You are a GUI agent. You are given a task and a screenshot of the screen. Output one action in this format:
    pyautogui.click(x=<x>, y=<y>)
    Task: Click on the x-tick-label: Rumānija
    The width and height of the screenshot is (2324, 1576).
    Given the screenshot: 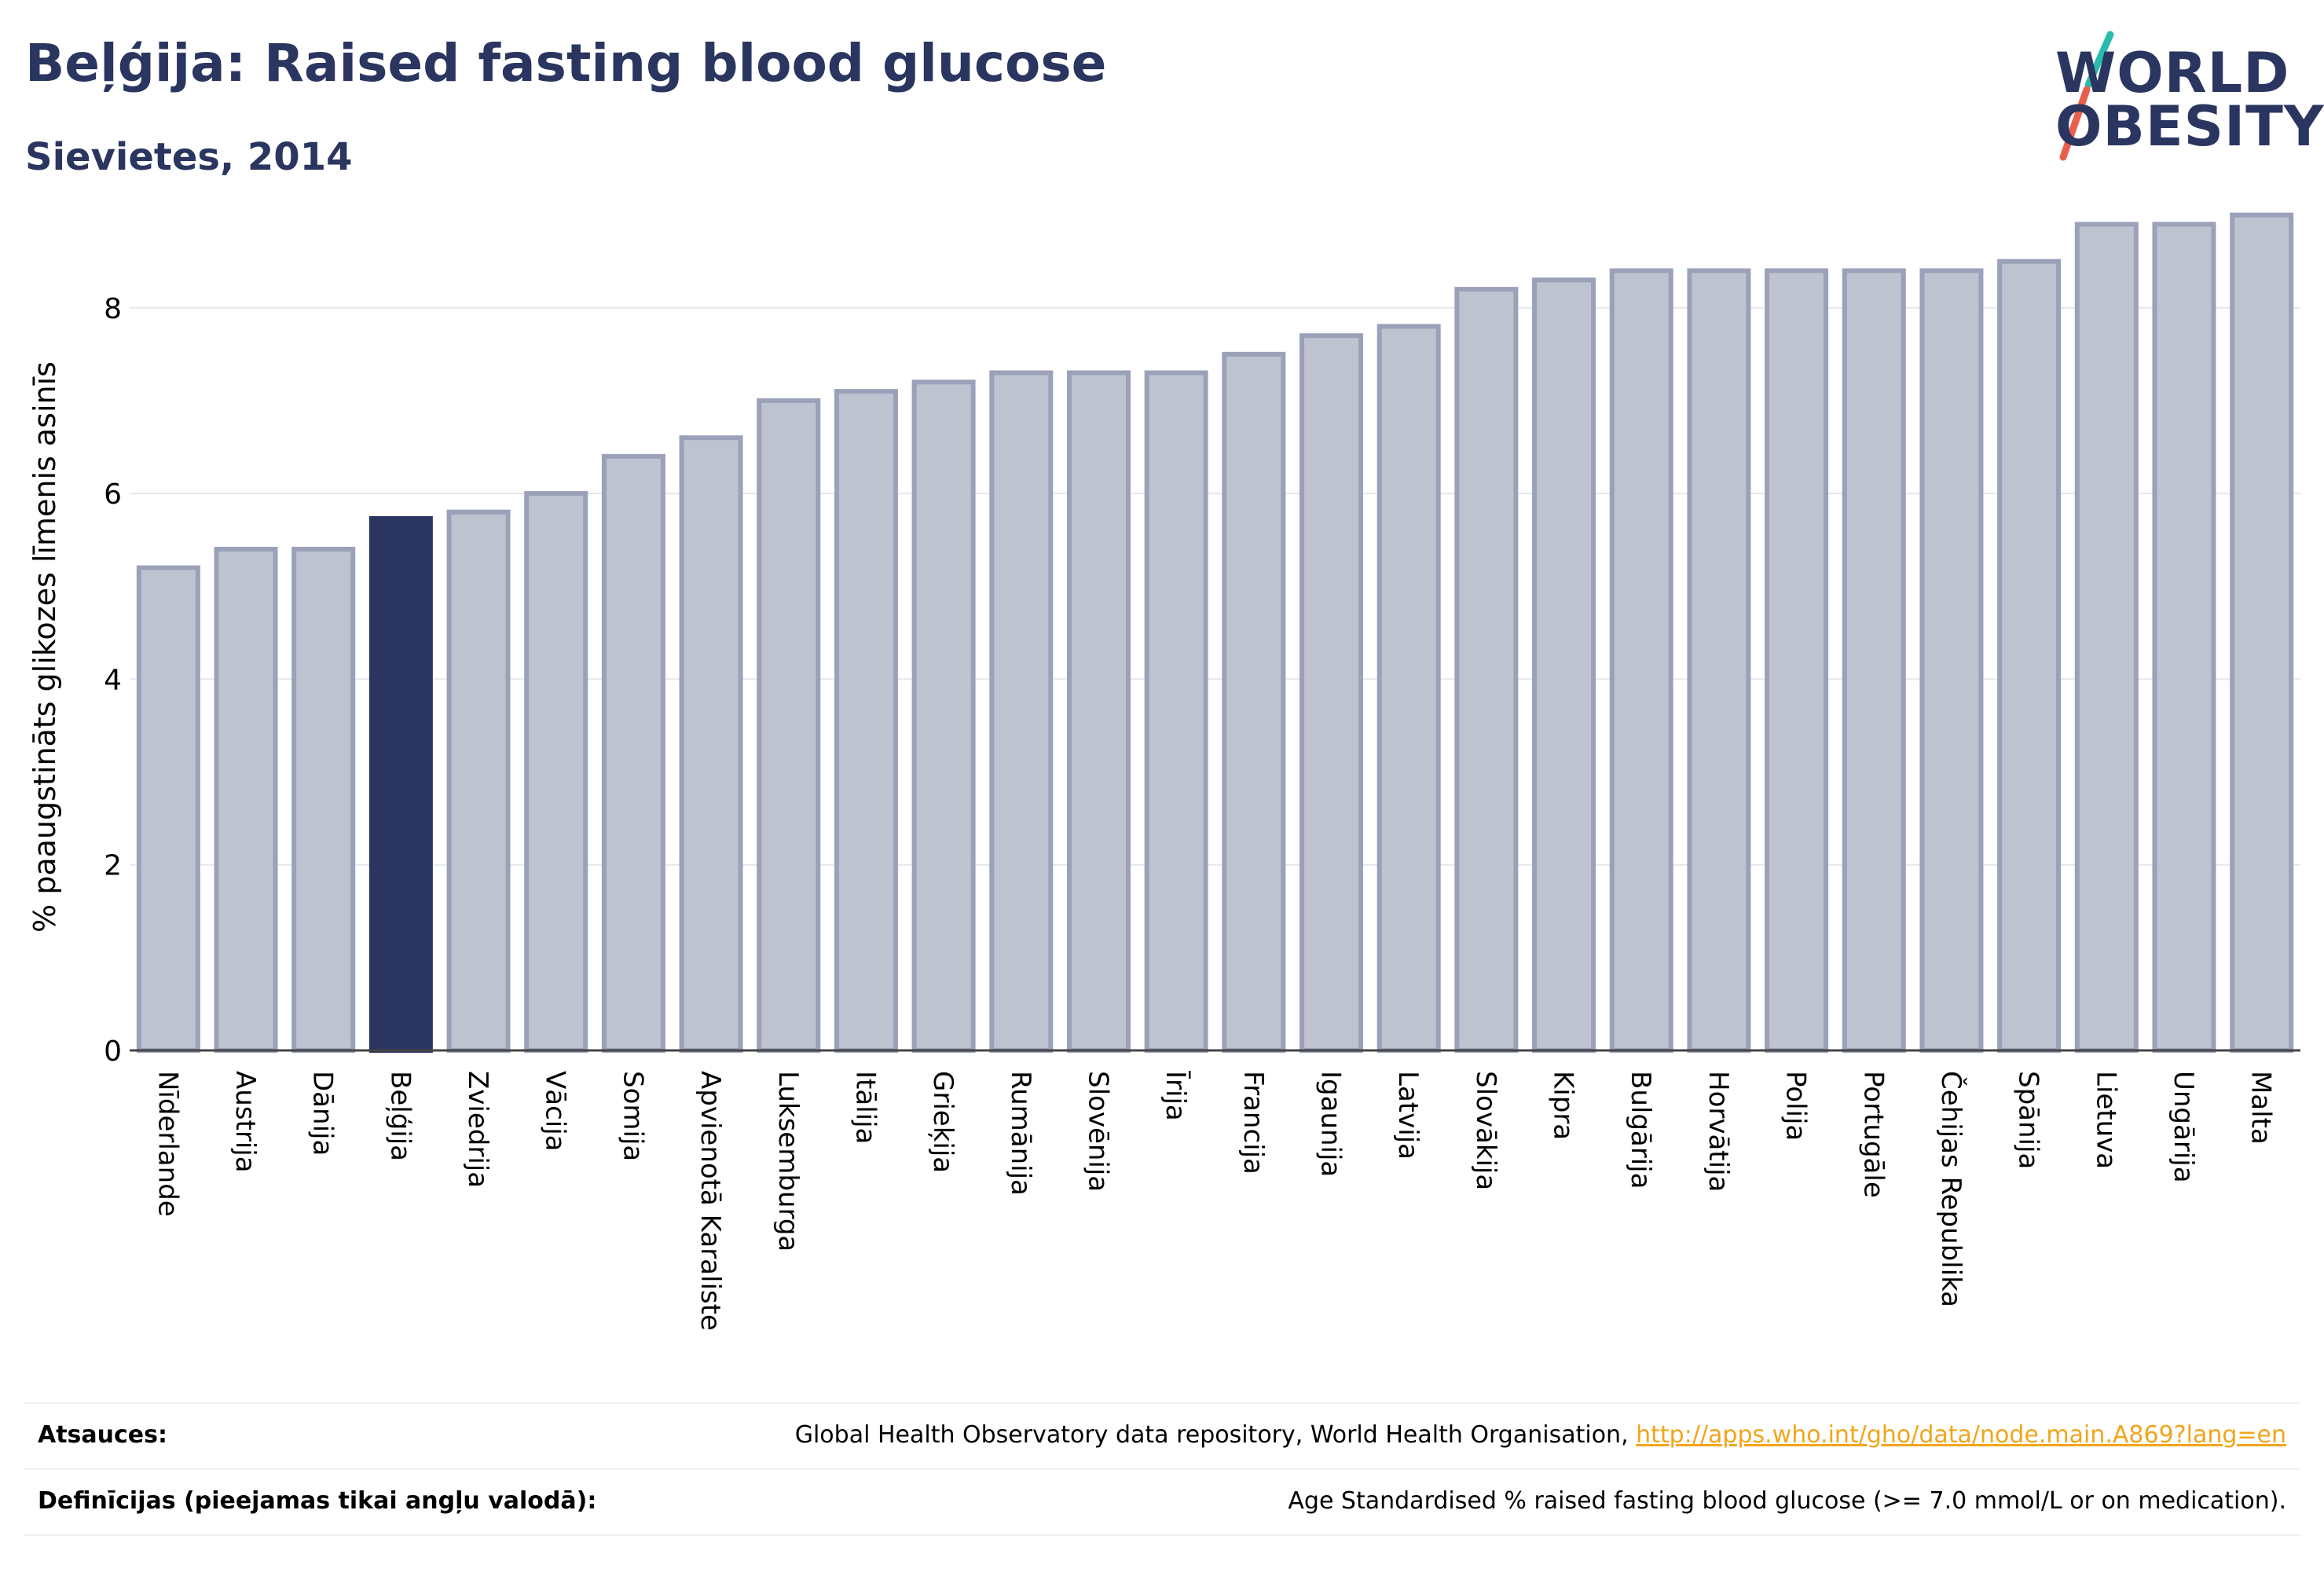 What is the action you would take?
    pyautogui.click(x=1020, y=1133)
    